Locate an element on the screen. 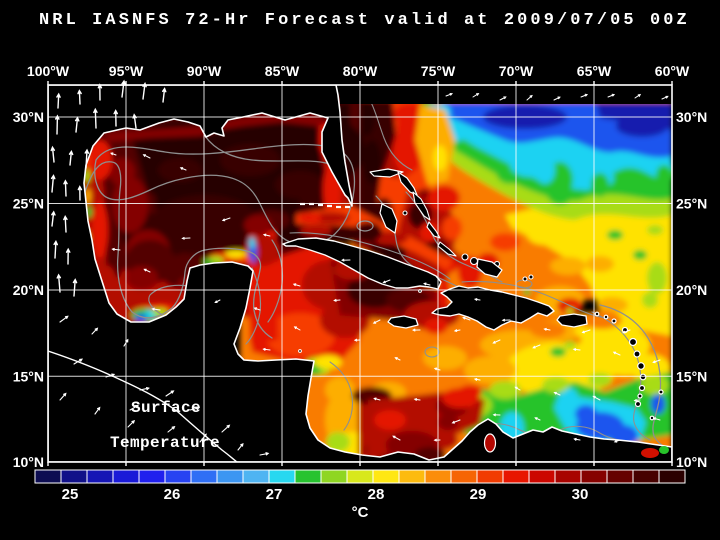 Image resolution: width=720 pixels, height=540 pixels. svg-text: 29 is located at coordinates (478, 494).